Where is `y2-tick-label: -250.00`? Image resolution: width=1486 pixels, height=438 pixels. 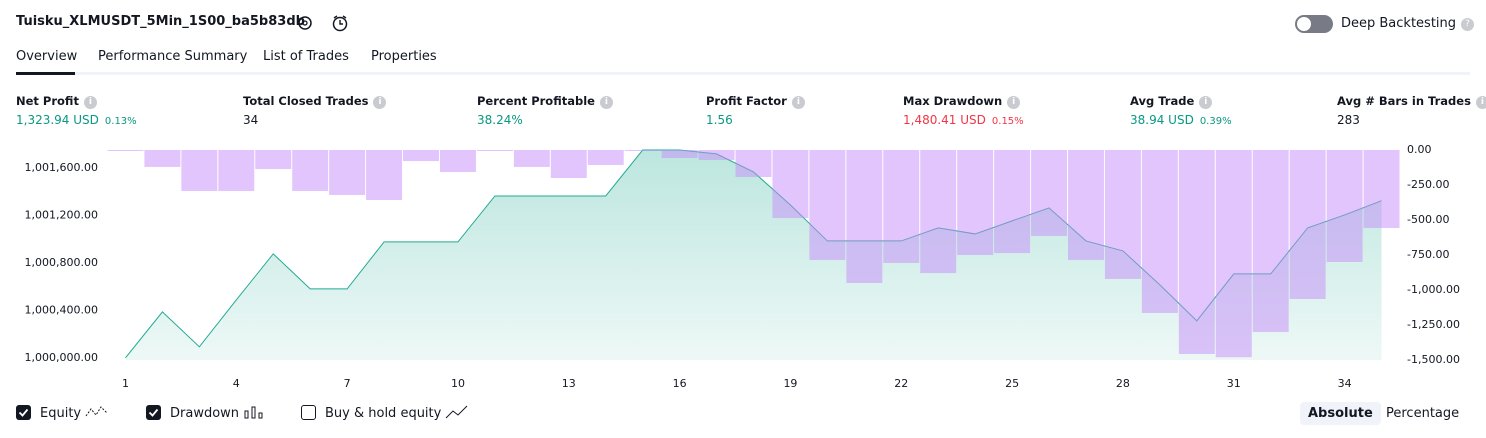
y2-tick-label: -250.00 is located at coordinates (1428, 184).